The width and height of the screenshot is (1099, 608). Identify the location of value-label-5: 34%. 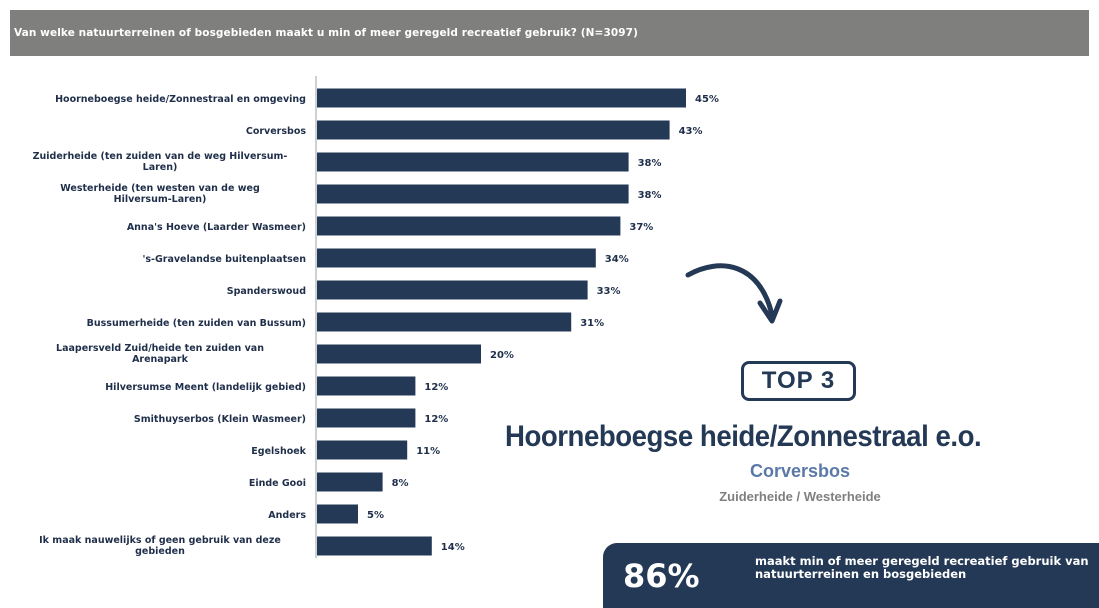
(617, 259).